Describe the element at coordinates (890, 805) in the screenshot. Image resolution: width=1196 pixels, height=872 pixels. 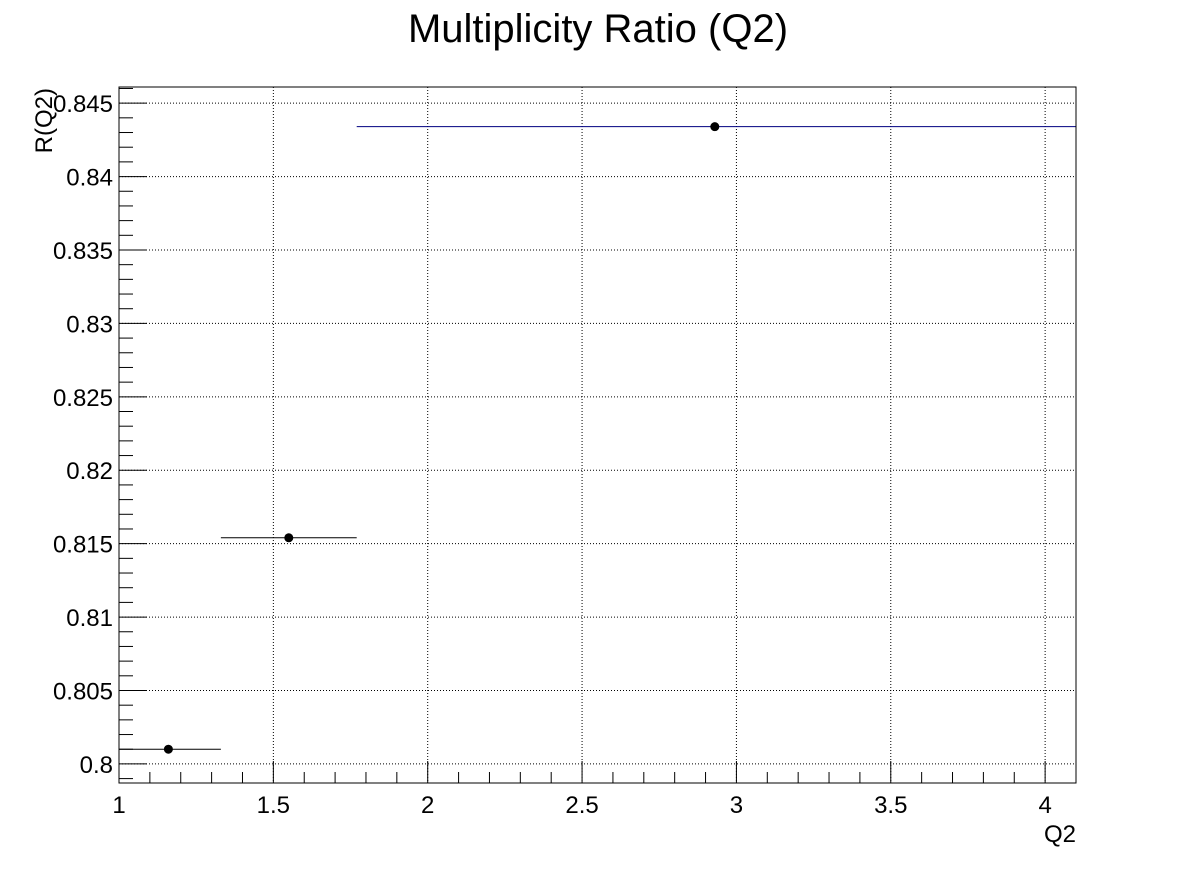
I see `x-tick-label: 3.5` at that location.